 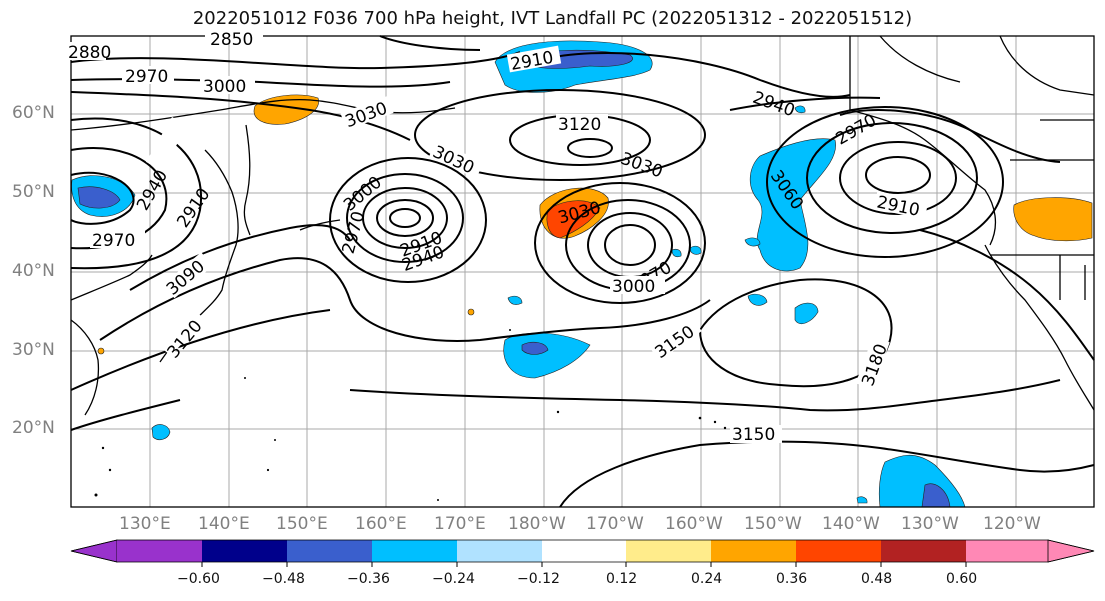 I want to click on lat-label-20n: 20°N, so click(x=33, y=428).